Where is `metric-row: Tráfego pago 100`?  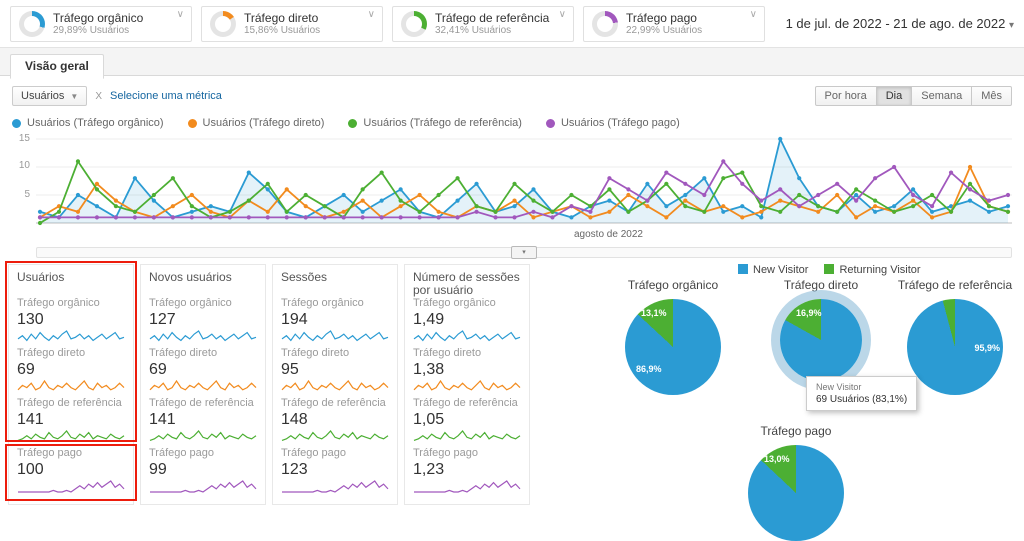
metric-row: Tráfego pago 100 is located at coordinates (71, 470).